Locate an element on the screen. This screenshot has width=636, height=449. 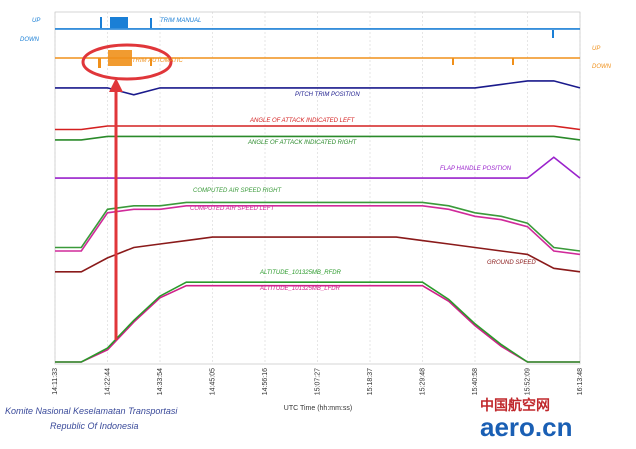
x-tick-label: 15:40:58 is located at coordinates (475, 381).